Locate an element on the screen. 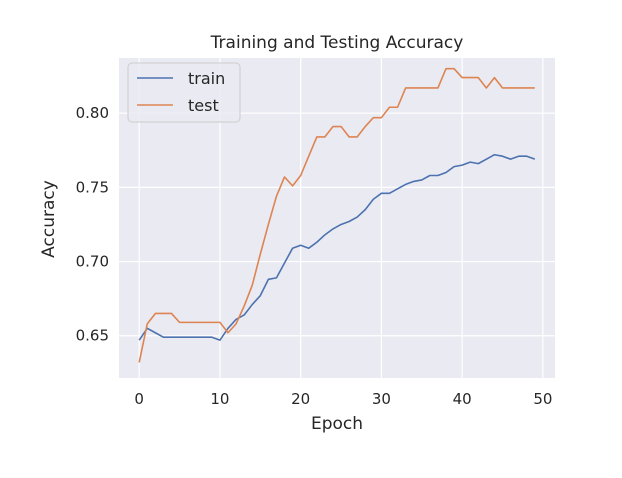 The height and width of the screenshot is (478, 622). y-axis-label: Accuracy is located at coordinates (49, 219).